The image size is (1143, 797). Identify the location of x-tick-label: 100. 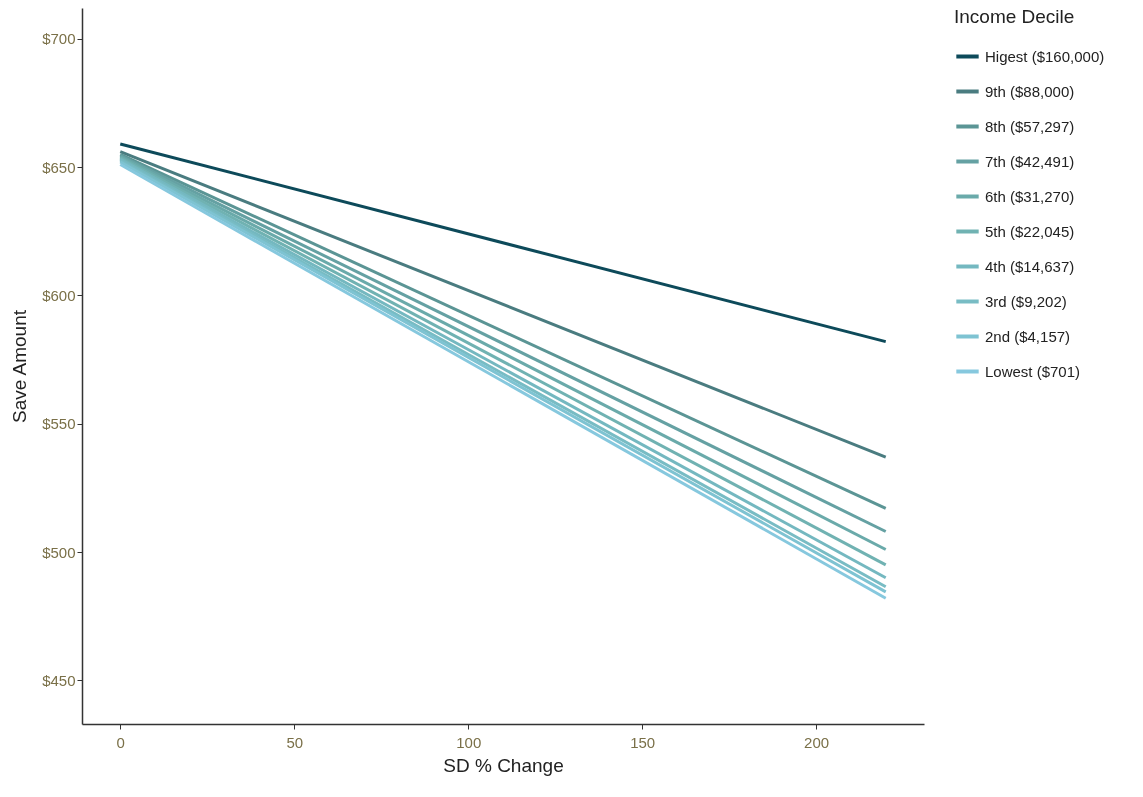
(469, 742).